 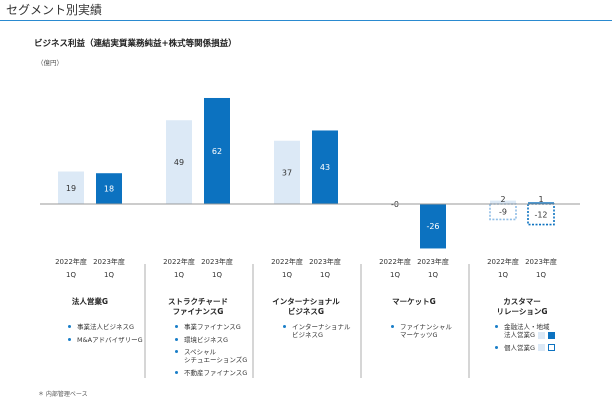 I want to click on sub-bar-value-label: -12, so click(x=540, y=214).